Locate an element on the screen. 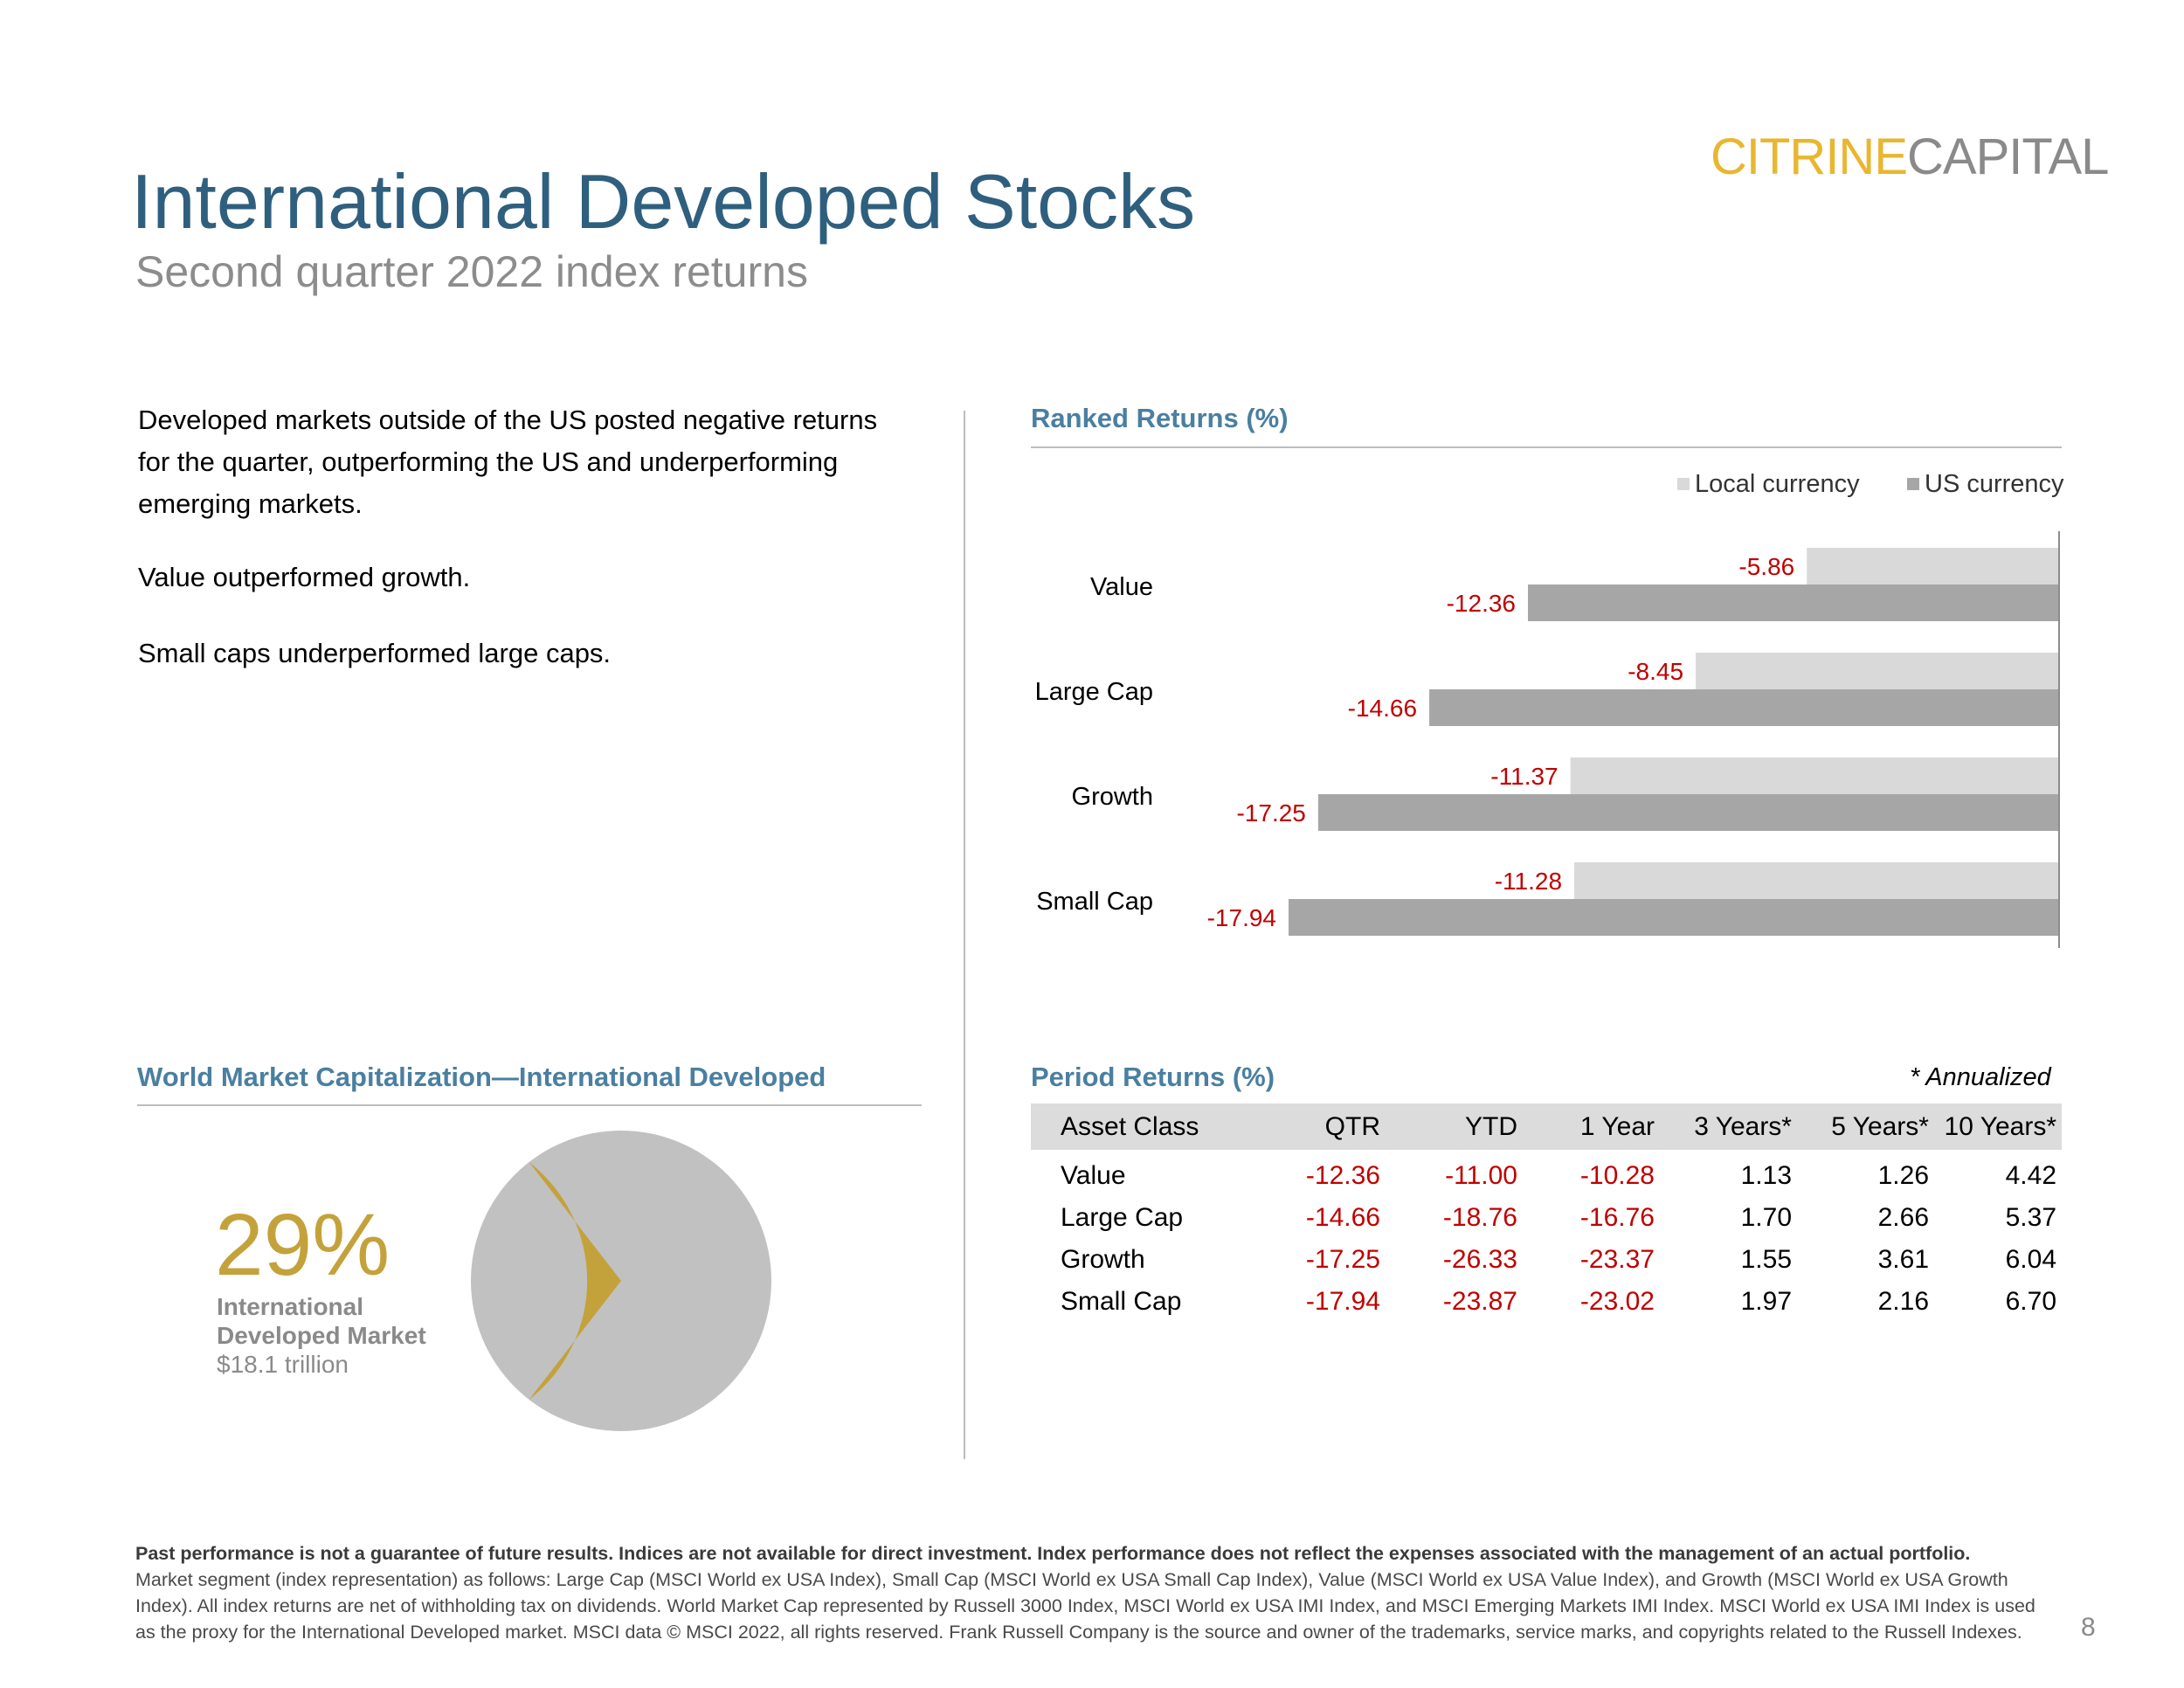  category-label: Small Cap is located at coordinates (1094, 902).